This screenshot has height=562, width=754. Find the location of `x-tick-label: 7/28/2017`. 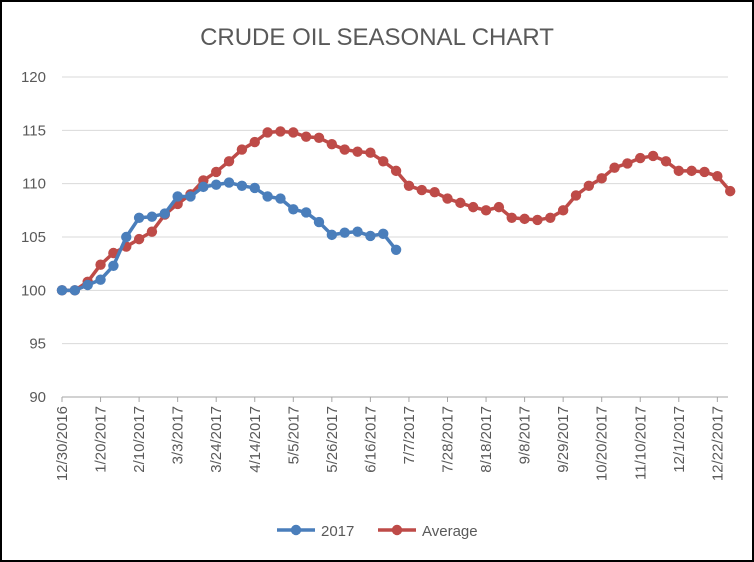

x-tick-label: 7/28/2017 is located at coordinates (448, 439).